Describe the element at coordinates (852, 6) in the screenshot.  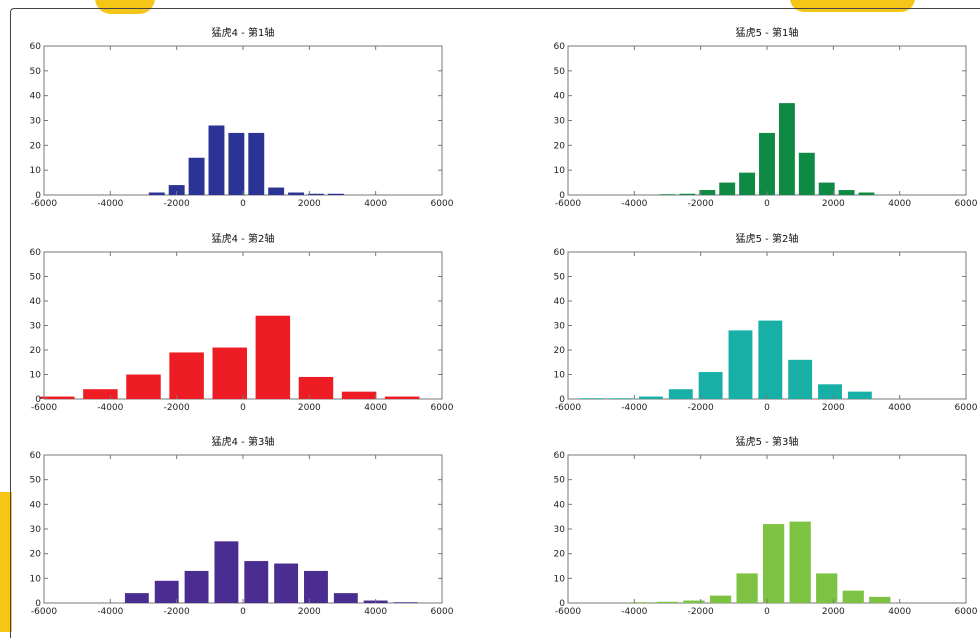
I see `decorative-yellow-shape-top-right` at that location.